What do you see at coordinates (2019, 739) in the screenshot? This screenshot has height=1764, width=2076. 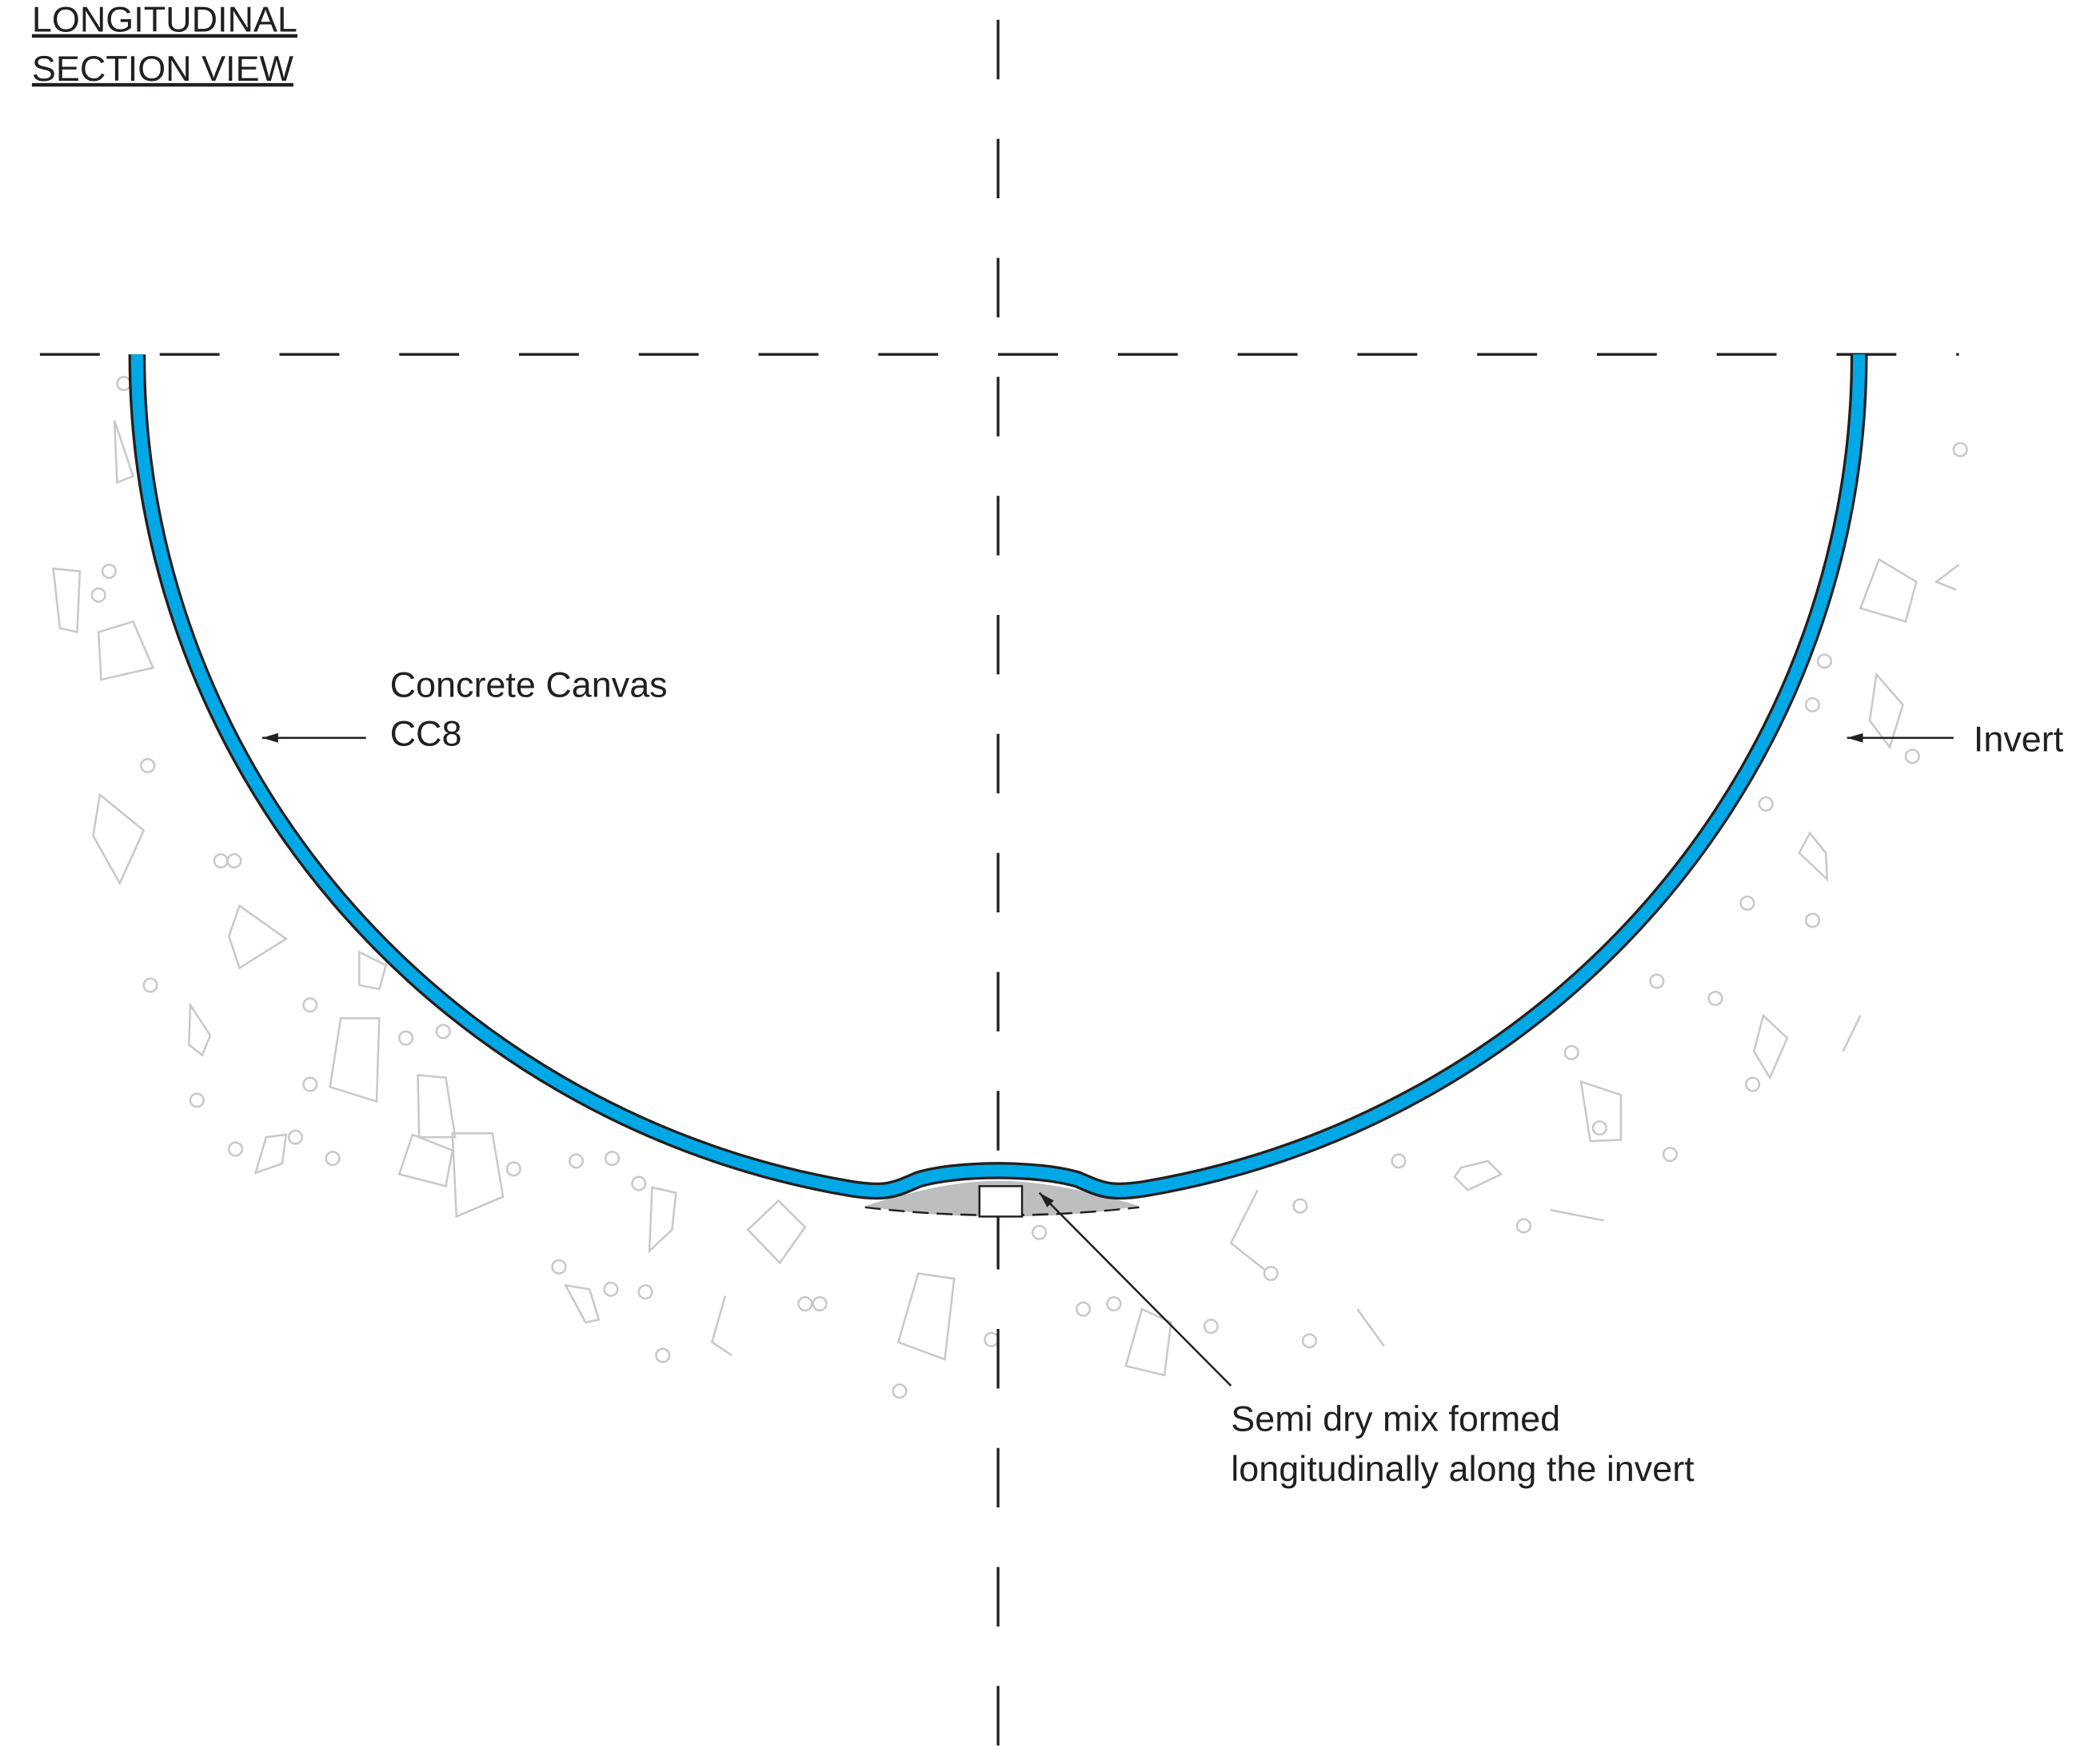 I see `label: Invert` at bounding box center [2019, 739].